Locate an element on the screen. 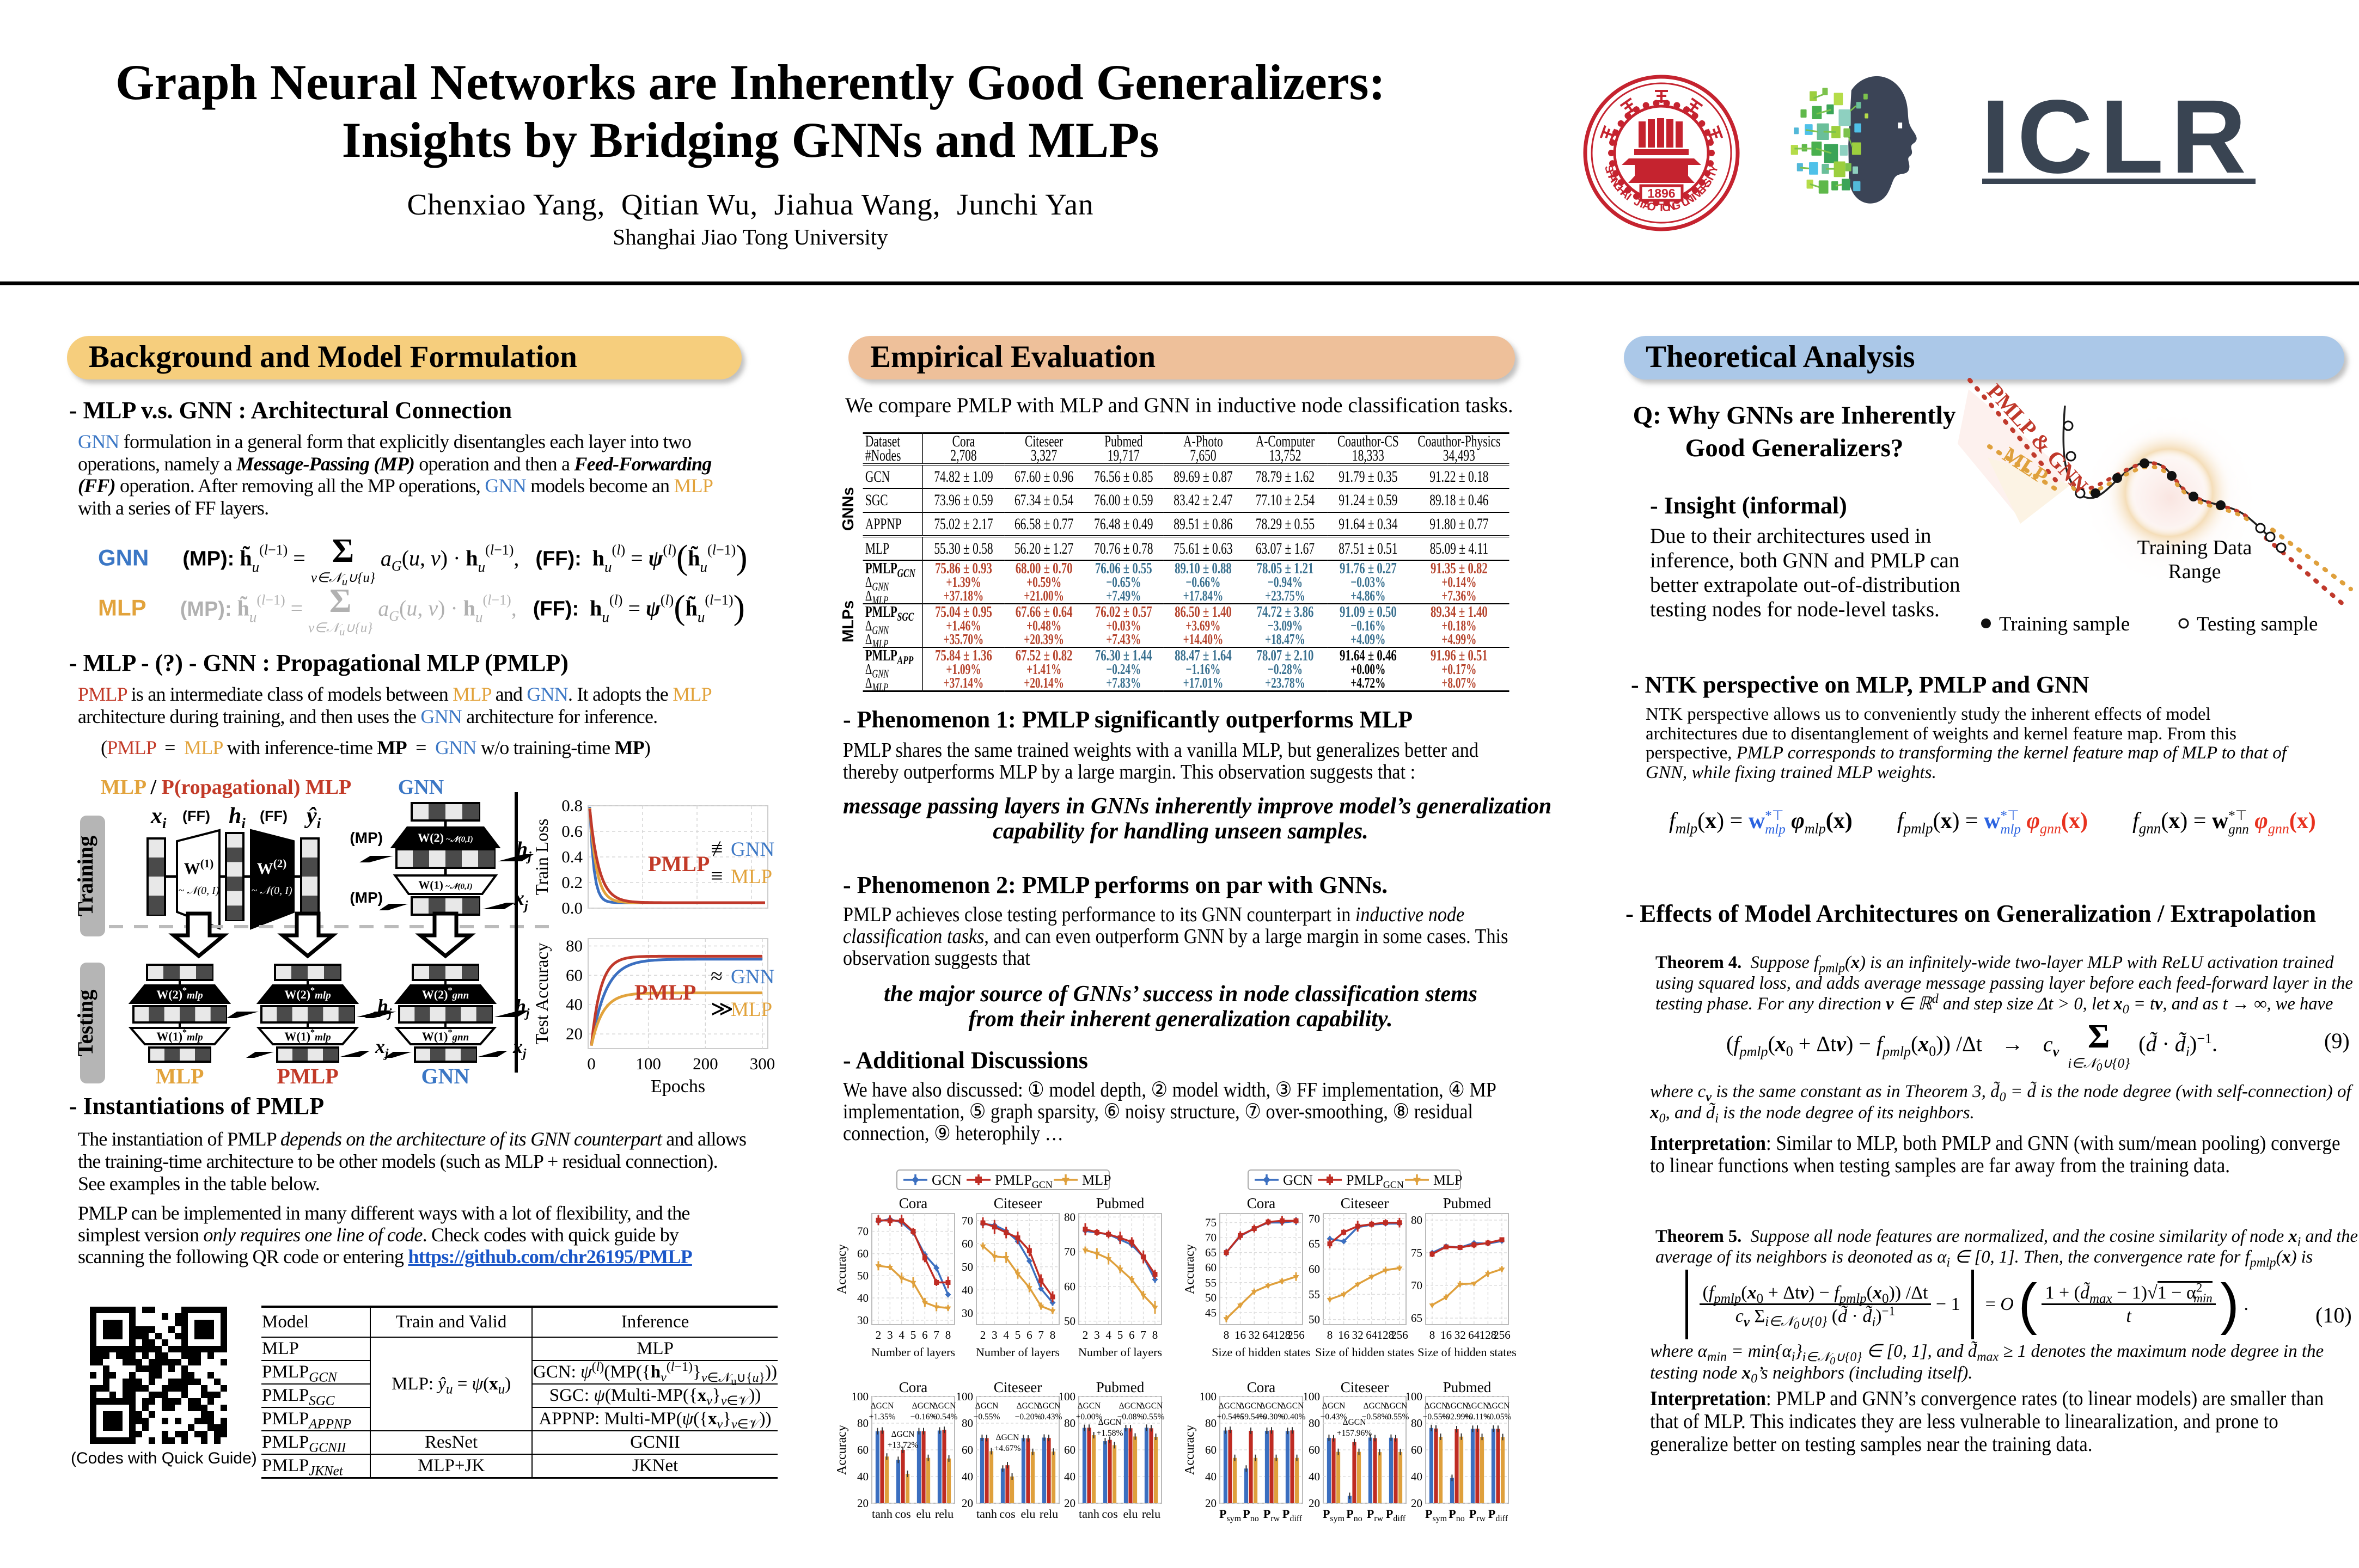 The width and height of the screenshot is (2359, 1568). svg-text: −0.58% is located at coordinates (1375, 1417).